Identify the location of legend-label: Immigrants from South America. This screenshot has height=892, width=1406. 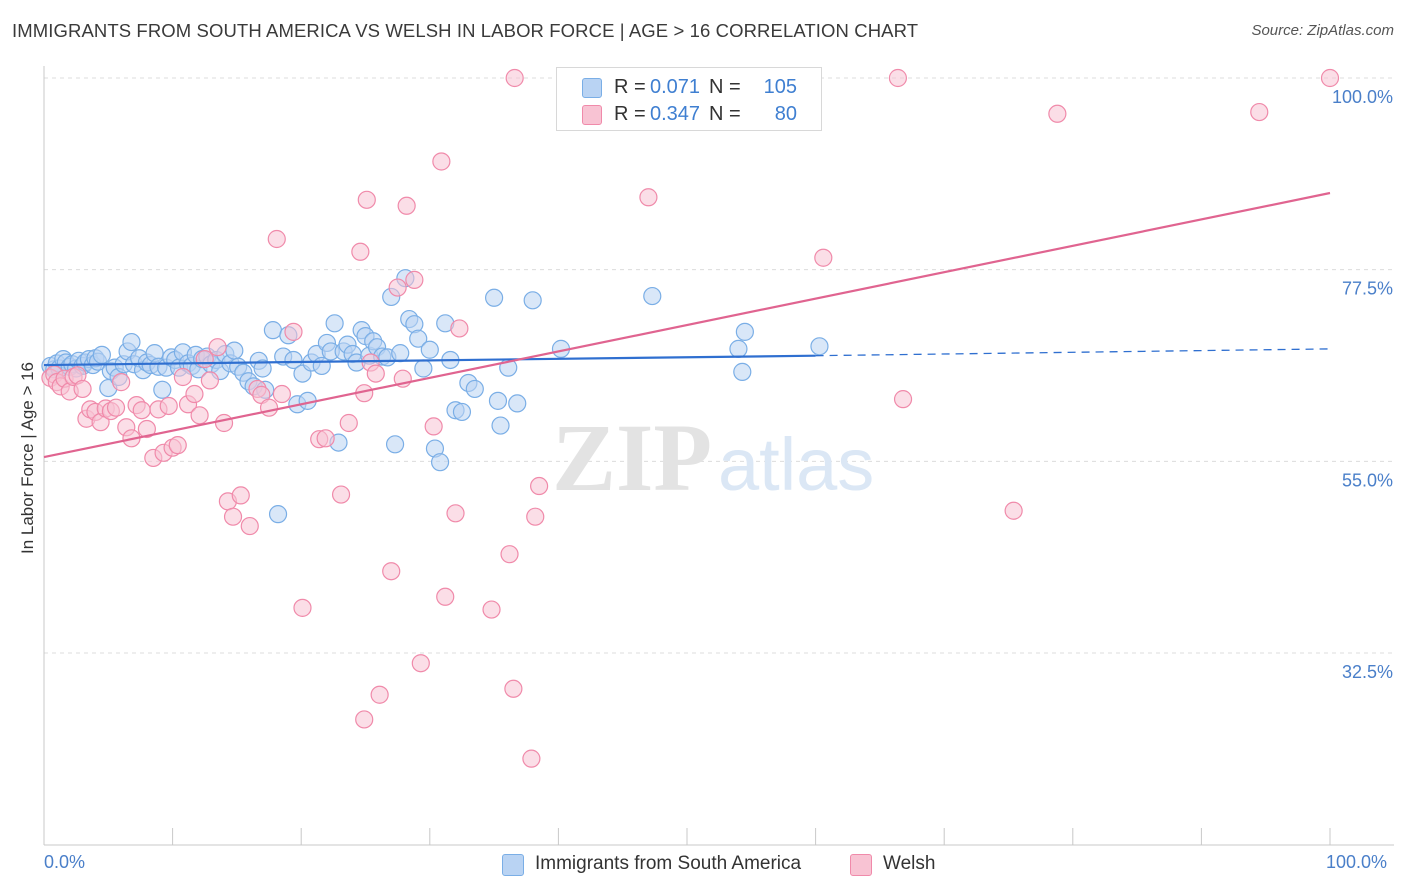
(668, 863).